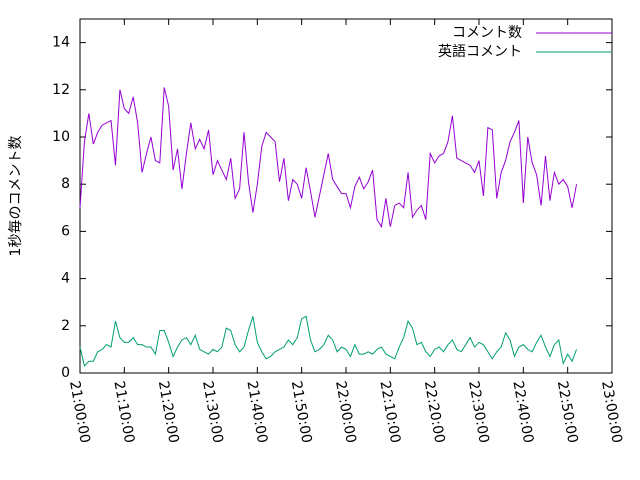 Image resolution: width=640 pixels, height=480 pixels. I want to click on y-axis-label: 1秒毎のコメント数, so click(16, 196).